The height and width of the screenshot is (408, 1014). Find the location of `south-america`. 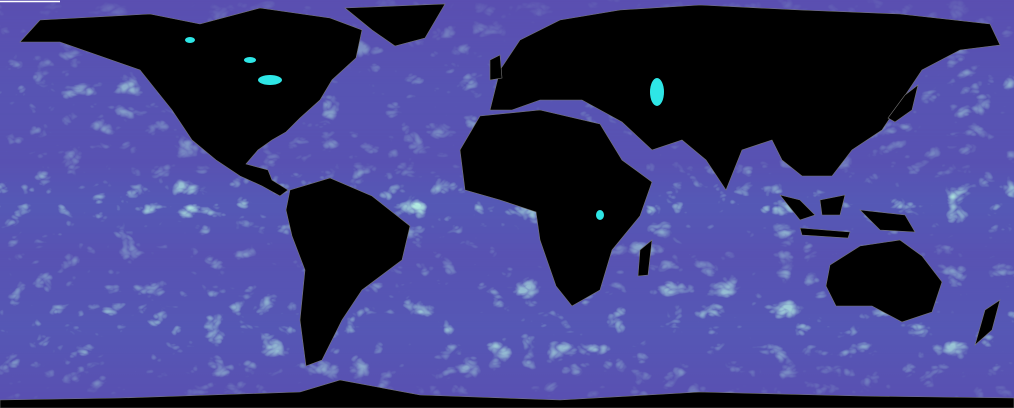

south-america is located at coordinates (348, 272).